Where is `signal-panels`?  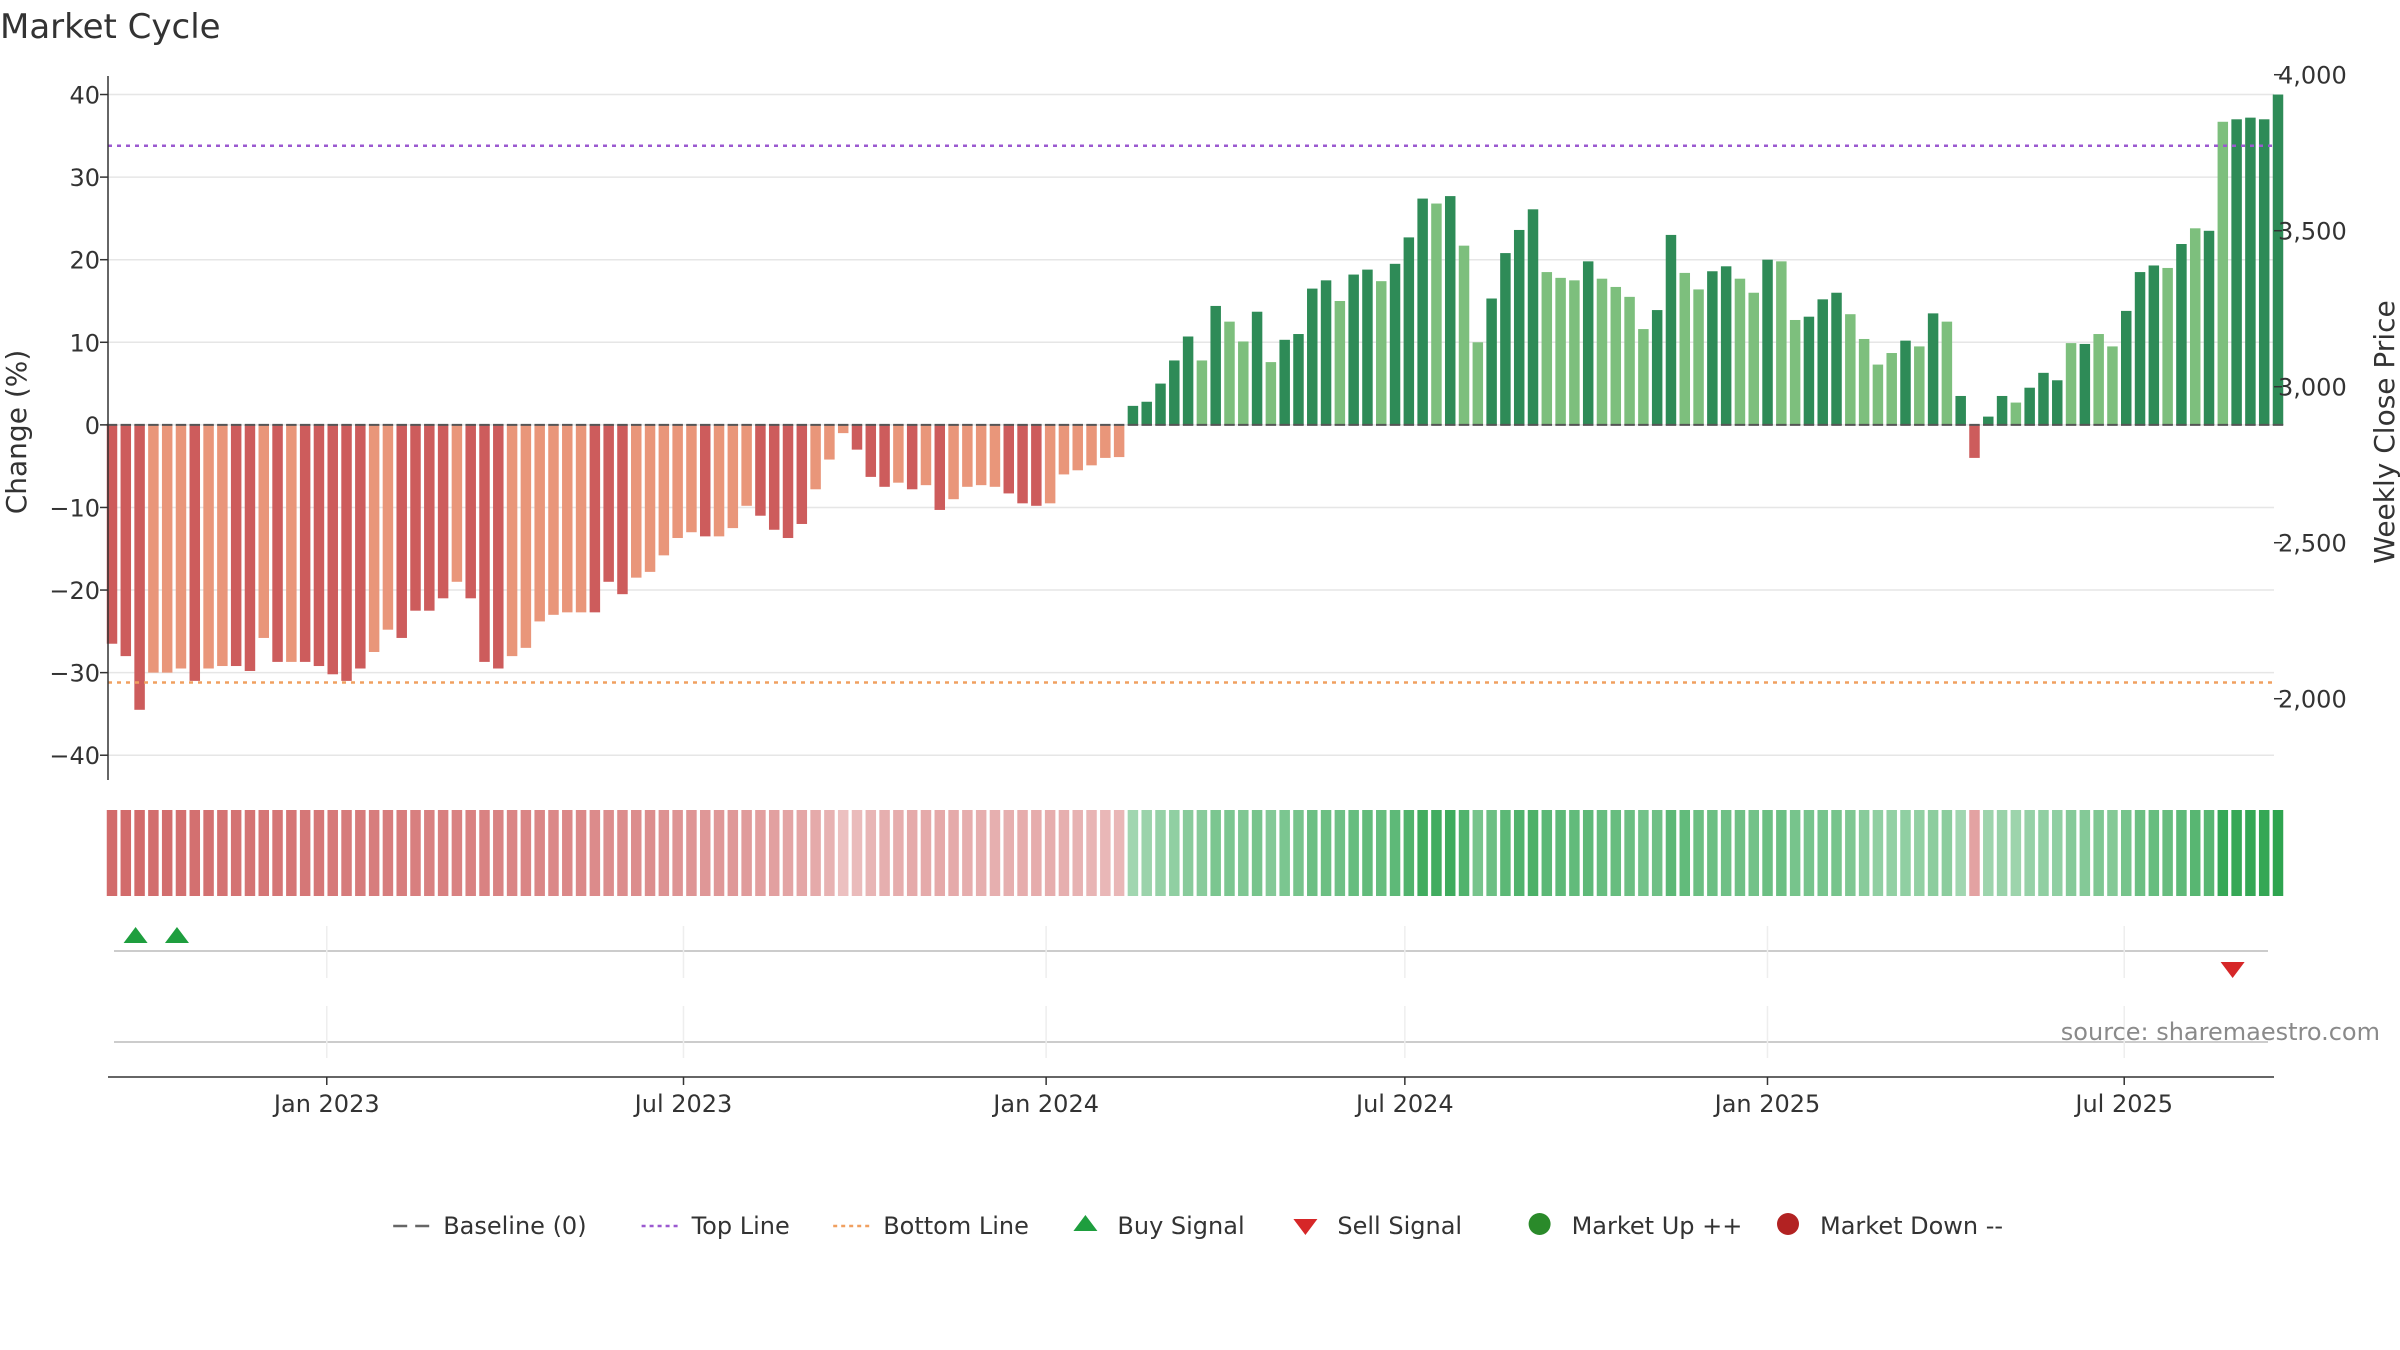 signal-panels is located at coordinates (1191, 992).